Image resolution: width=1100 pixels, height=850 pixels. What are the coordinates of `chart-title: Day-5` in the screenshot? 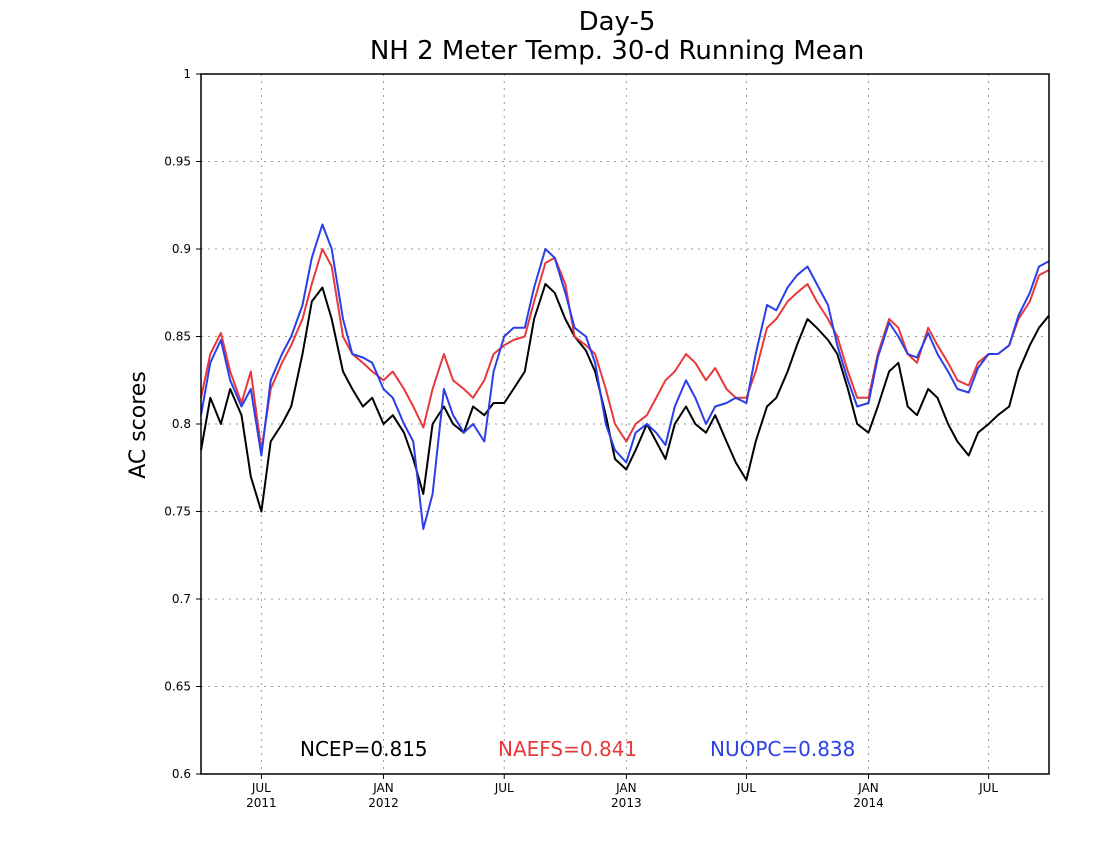 It's located at (617, 22).